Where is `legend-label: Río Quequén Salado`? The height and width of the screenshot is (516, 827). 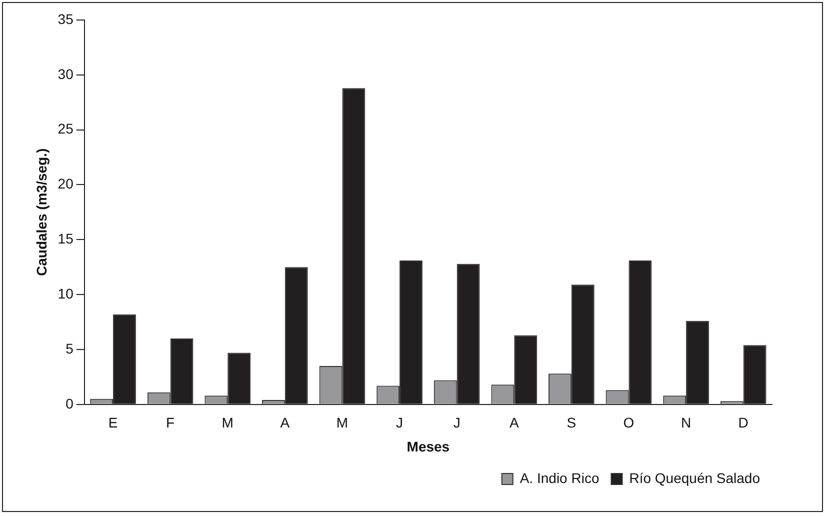
legend-label: Río Quequén Salado is located at coordinates (694, 478).